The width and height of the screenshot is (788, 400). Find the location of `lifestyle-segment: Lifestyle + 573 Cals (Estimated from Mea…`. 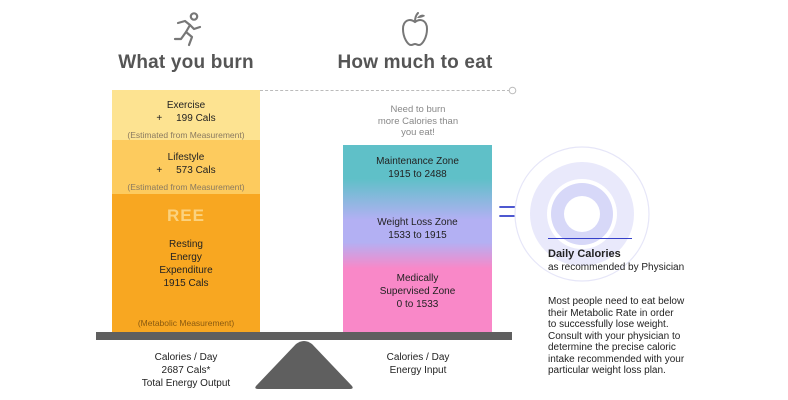

lifestyle-segment: Lifestyle + 573 Cals (Estimated from Mea… is located at coordinates (186, 167).